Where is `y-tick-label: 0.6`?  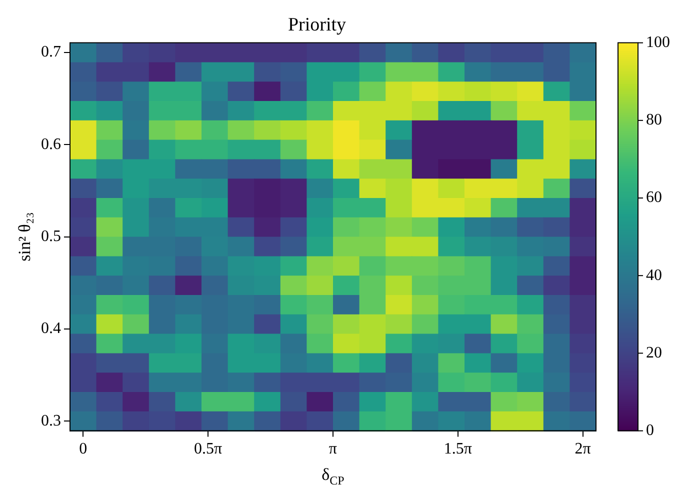
y-tick-label: 0.6 is located at coordinates (51, 144).